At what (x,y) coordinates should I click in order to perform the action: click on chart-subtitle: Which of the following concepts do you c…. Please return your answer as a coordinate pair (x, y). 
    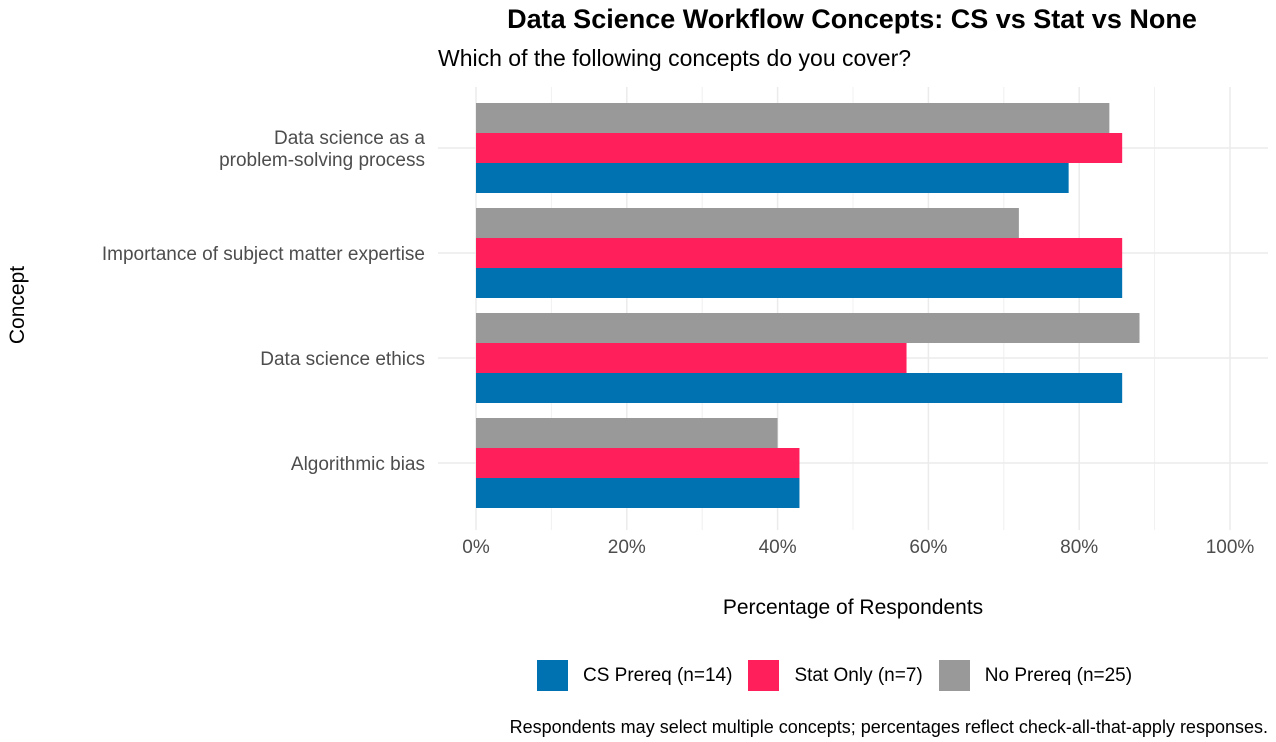
    Looking at the image, I should click on (675, 58).